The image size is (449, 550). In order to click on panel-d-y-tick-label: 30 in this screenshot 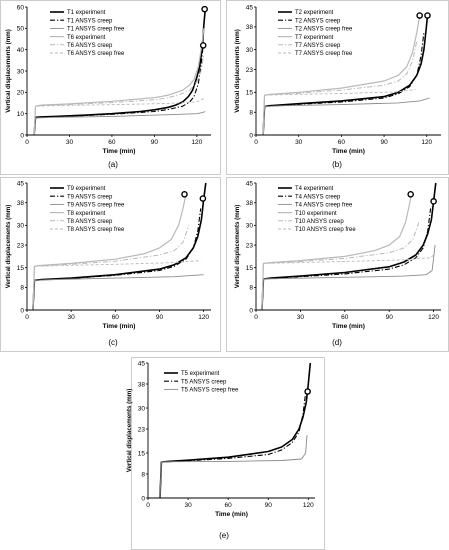, I will do `click(250, 226)`.